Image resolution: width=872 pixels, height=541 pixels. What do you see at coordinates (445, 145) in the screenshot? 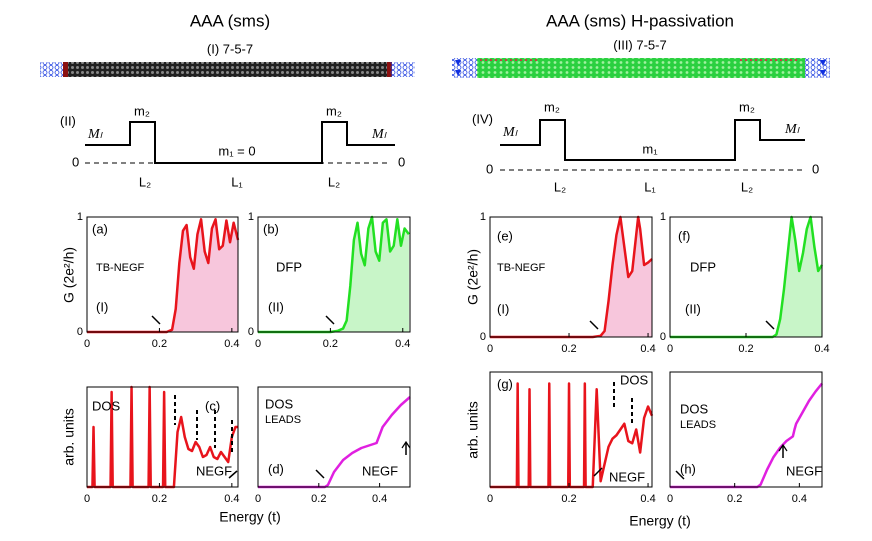
I see `profile-diagram` at bounding box center [445, 145].